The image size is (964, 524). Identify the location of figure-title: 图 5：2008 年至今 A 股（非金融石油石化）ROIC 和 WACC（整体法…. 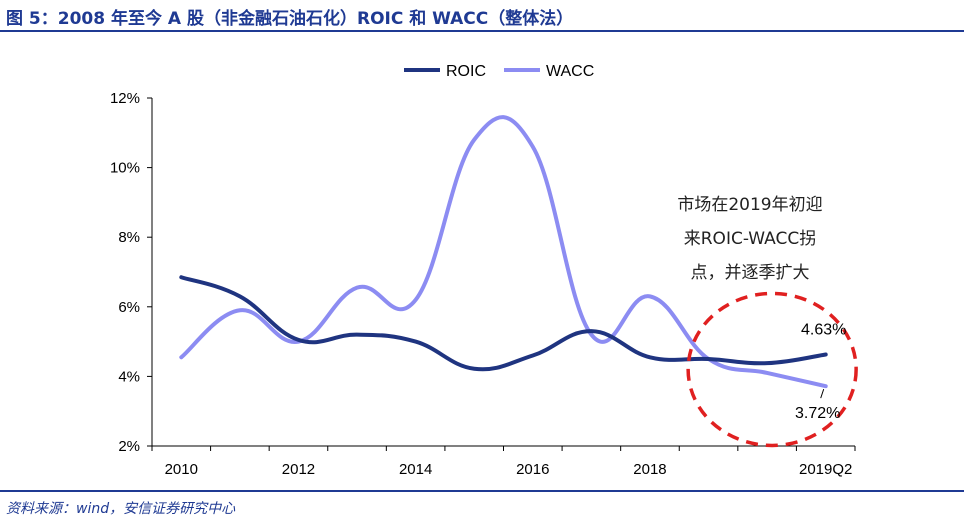
(290, 19).